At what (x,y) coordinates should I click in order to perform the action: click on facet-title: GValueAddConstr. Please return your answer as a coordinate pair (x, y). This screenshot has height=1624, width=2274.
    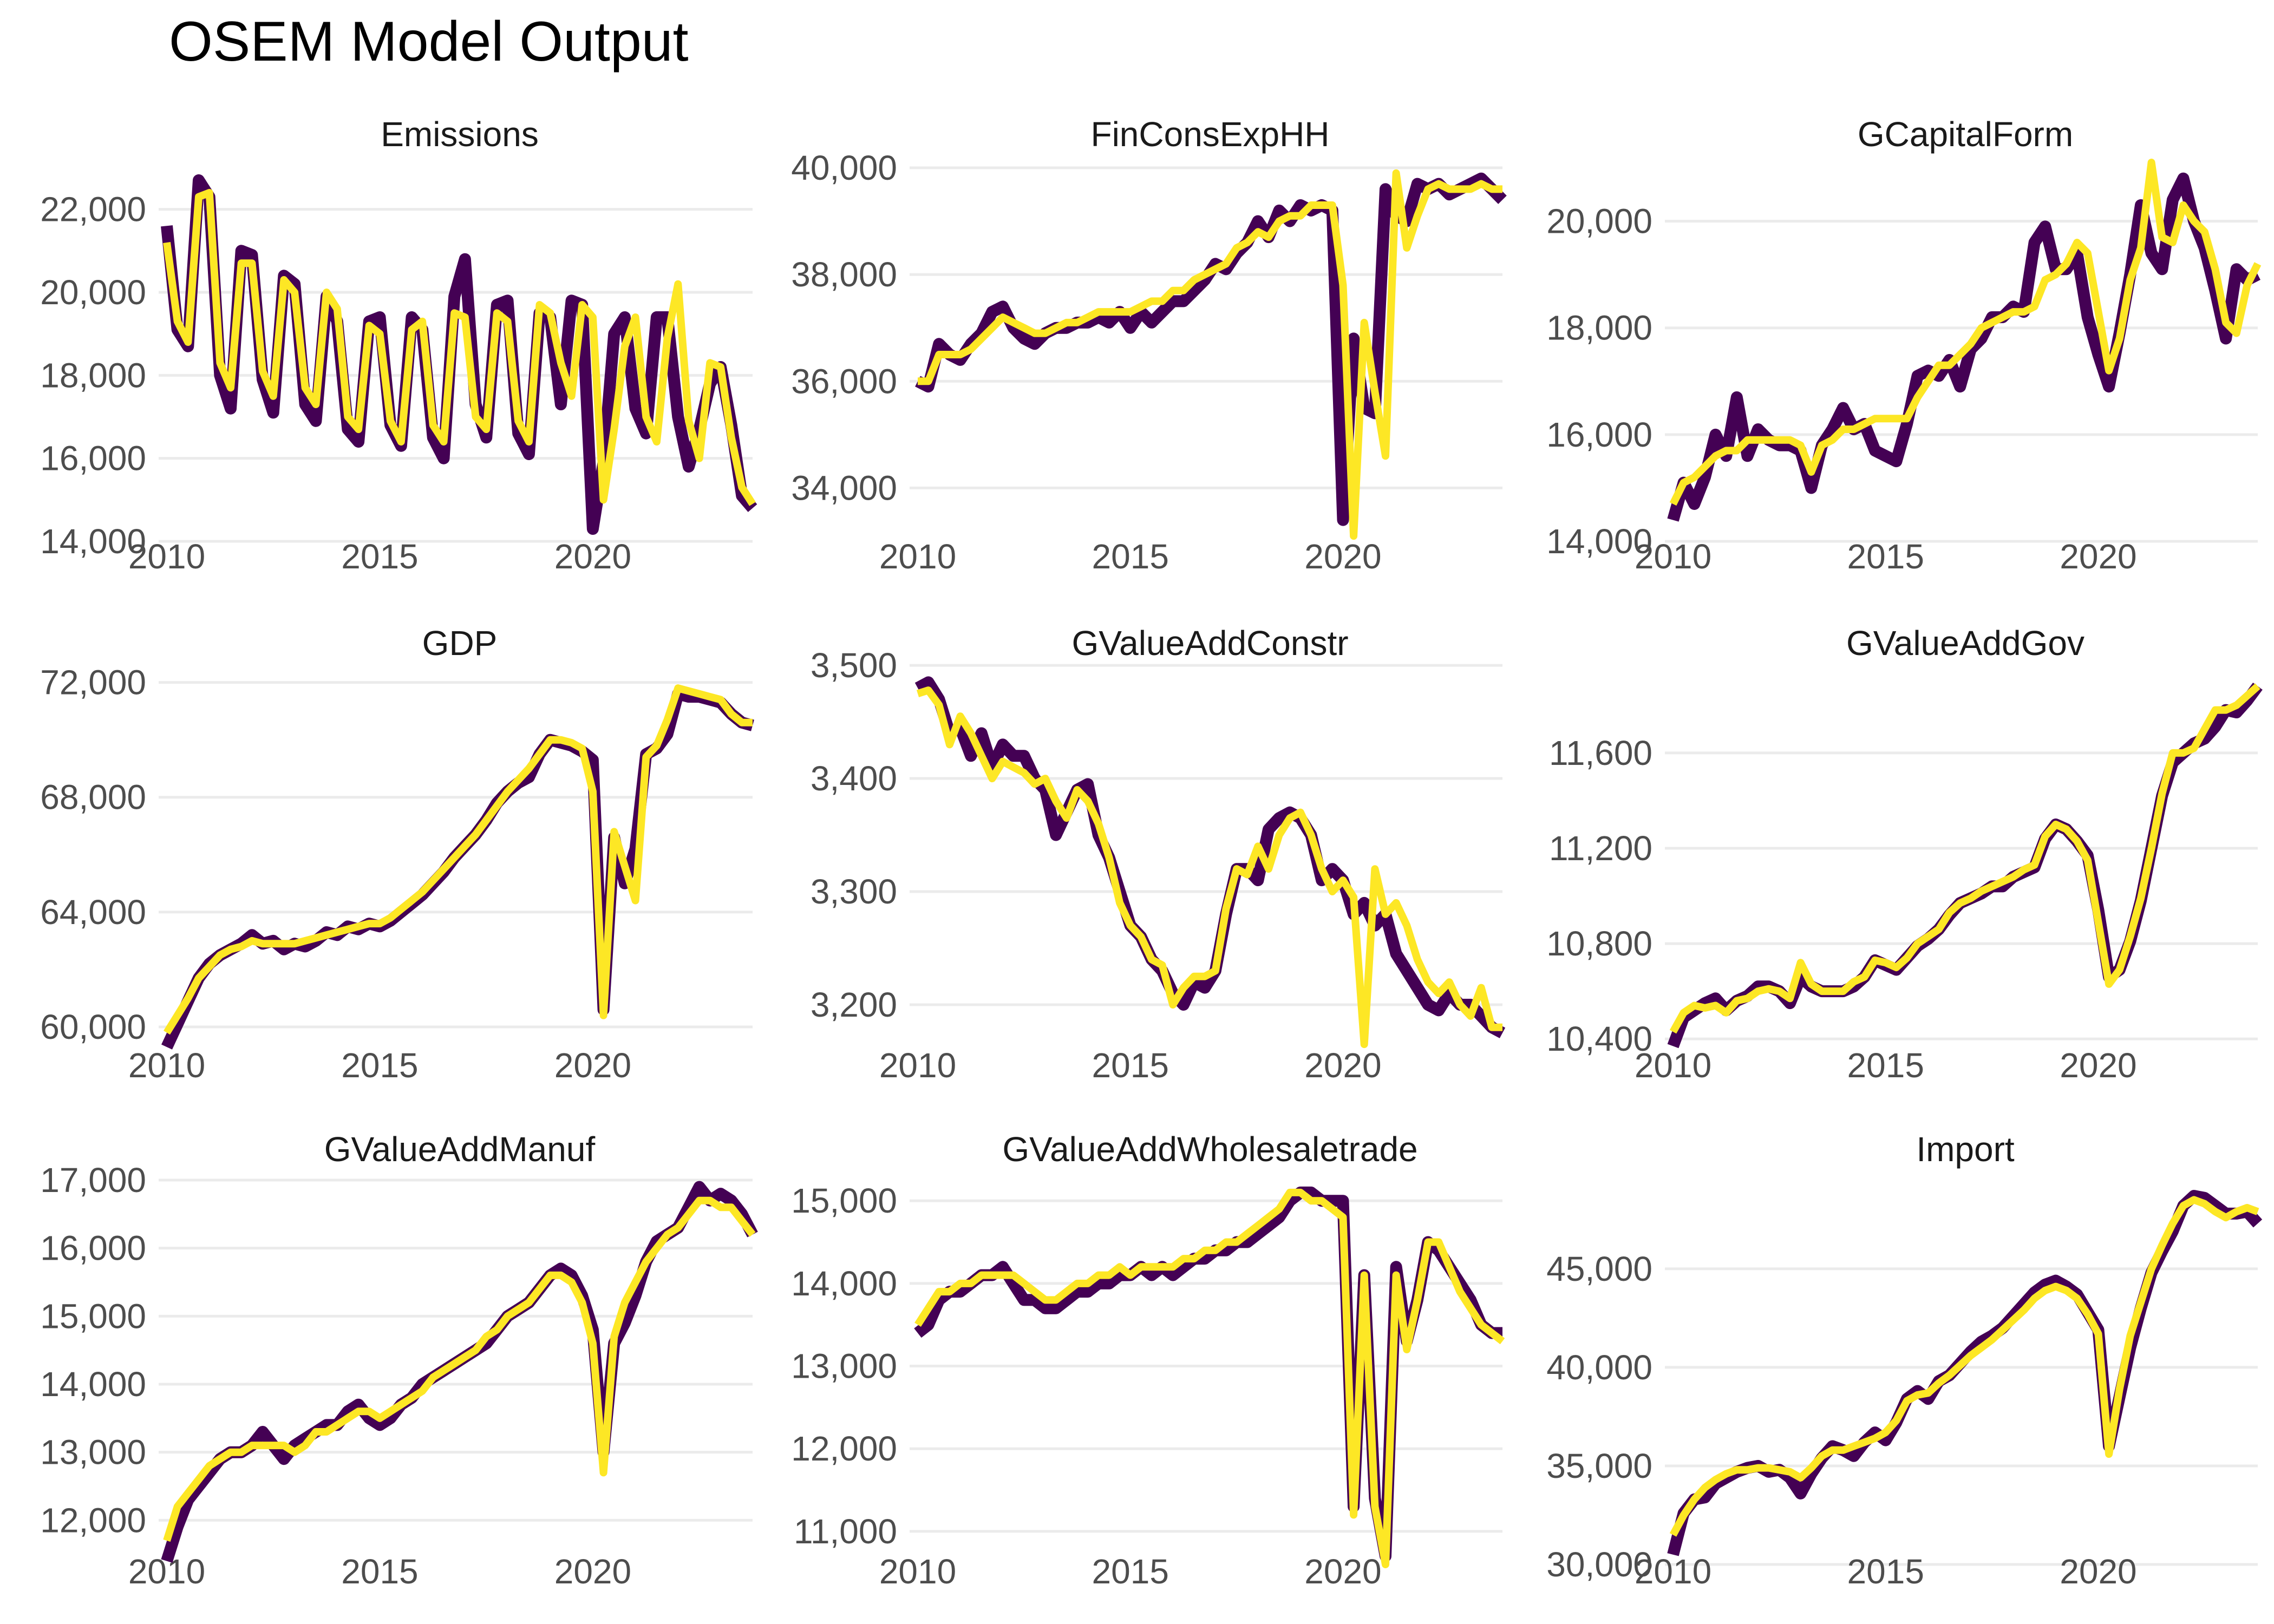
    Looking at the image, I should click on (1210, 643).